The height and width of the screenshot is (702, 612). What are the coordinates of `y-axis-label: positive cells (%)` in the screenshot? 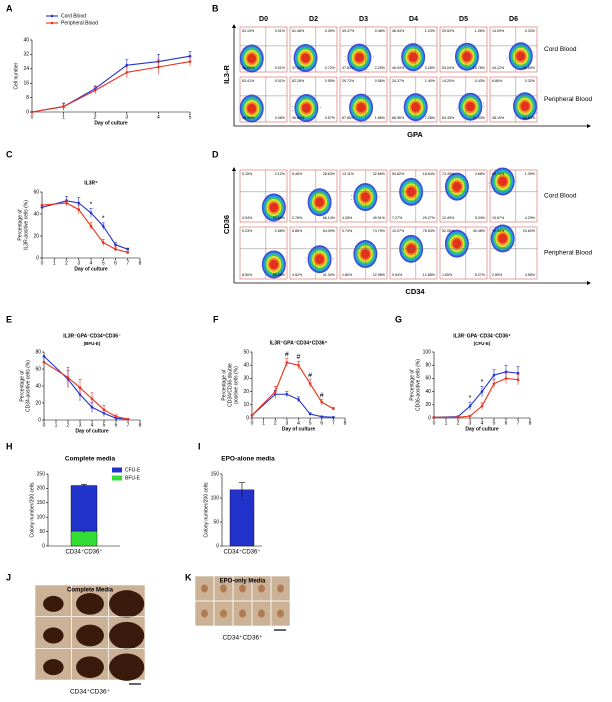 It's located at (236, 385).